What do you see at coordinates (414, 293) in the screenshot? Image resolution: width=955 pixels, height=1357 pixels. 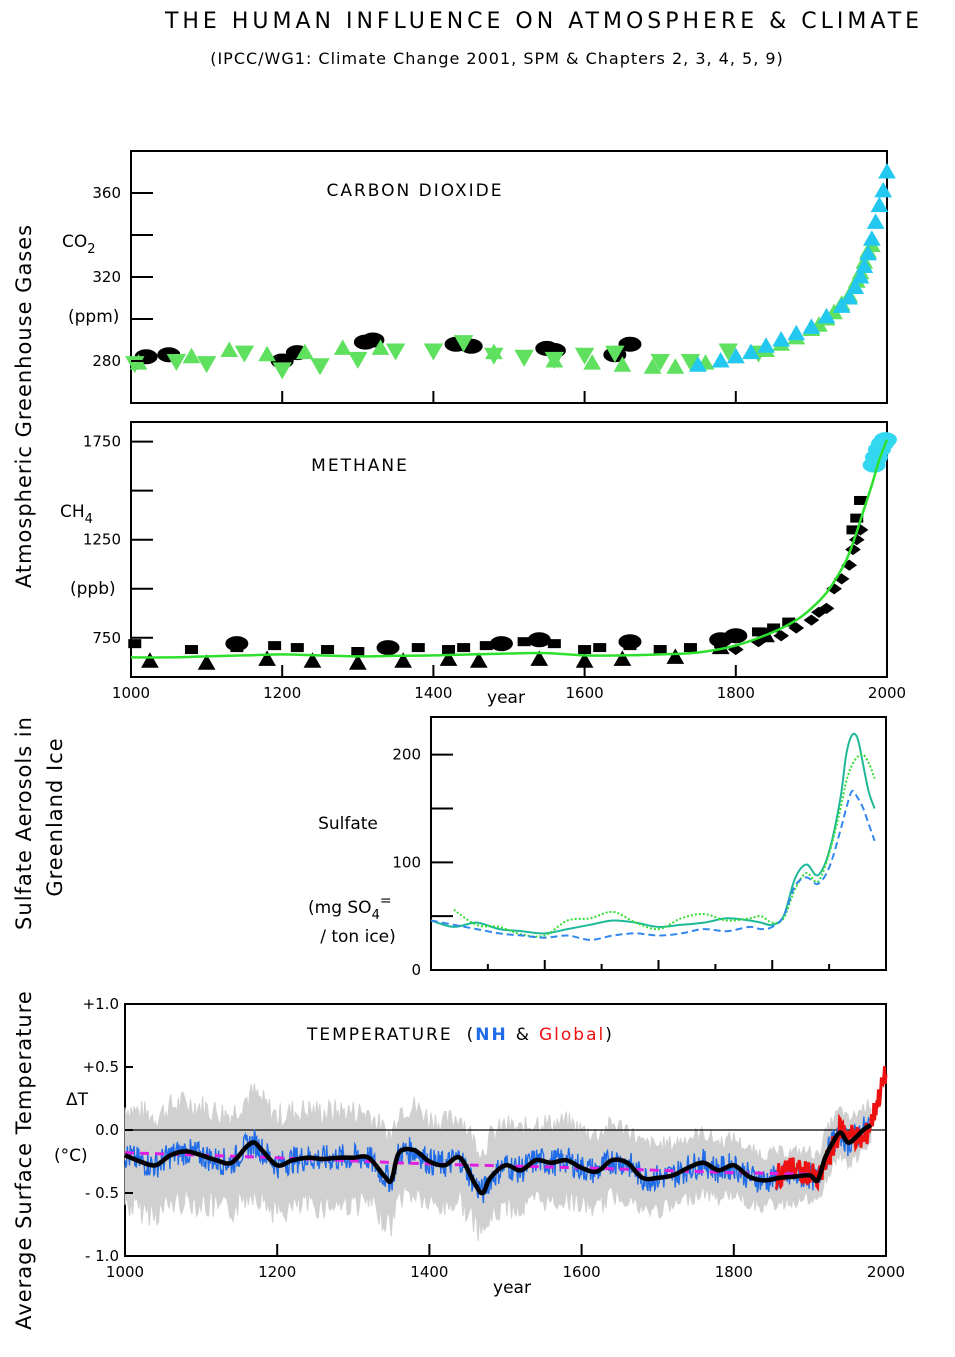 I see `co2-ticks: 280 320 360` at bounding box center [414, 293].